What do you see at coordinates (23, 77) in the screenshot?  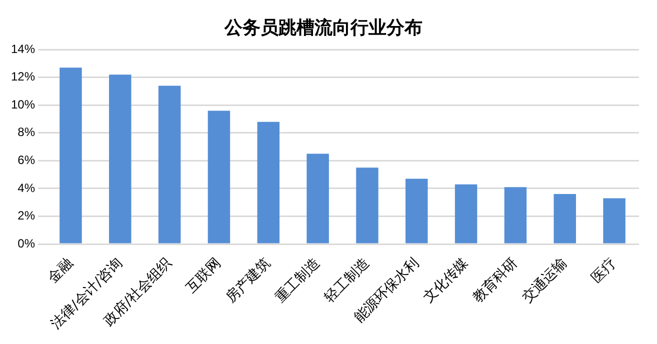 I see `y-tick-label: 12%` at bounding box center [23, 77].